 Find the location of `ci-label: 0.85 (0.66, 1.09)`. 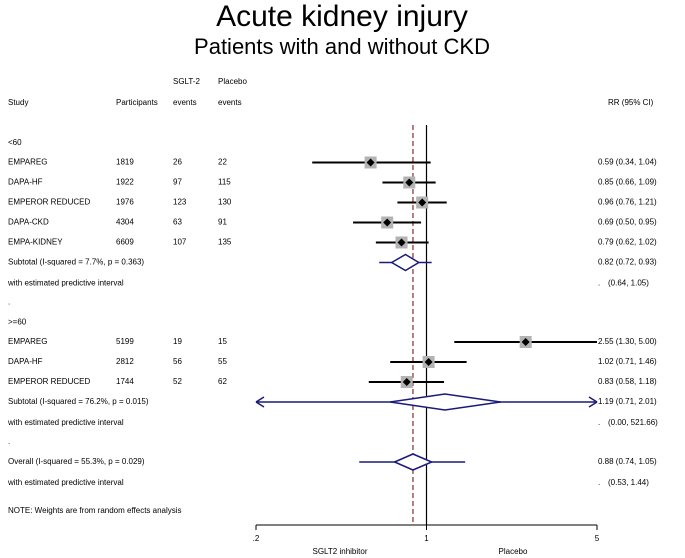

ci-label: 0.85 (0.66, 1.09) is located at coordinates (627, 182).